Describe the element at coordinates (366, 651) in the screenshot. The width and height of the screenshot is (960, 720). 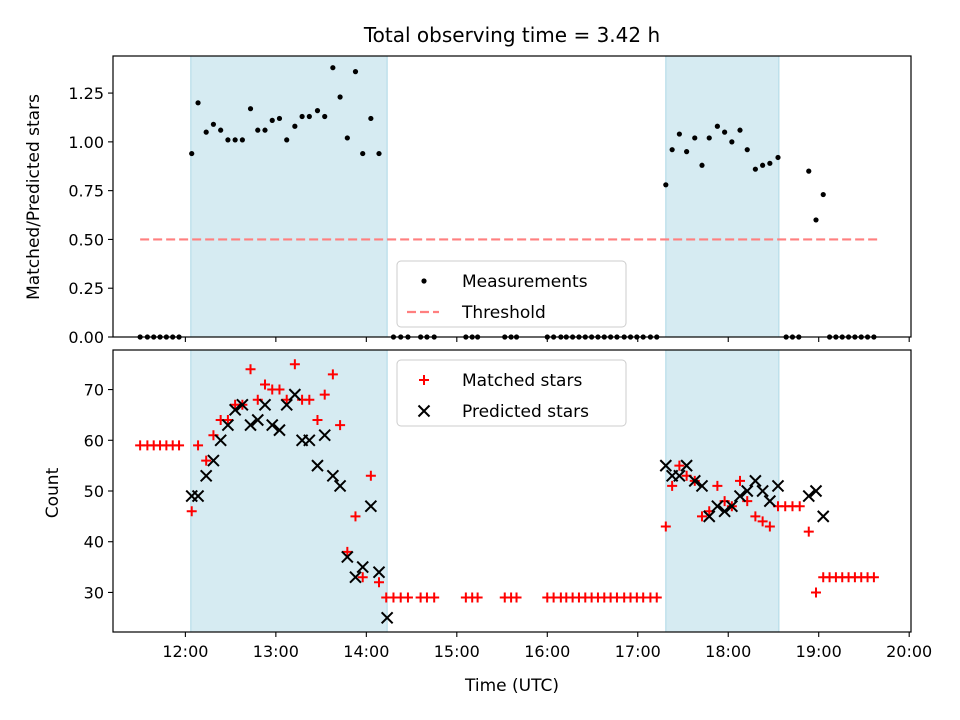
I see `x-tick-label: 14:00` at that location.